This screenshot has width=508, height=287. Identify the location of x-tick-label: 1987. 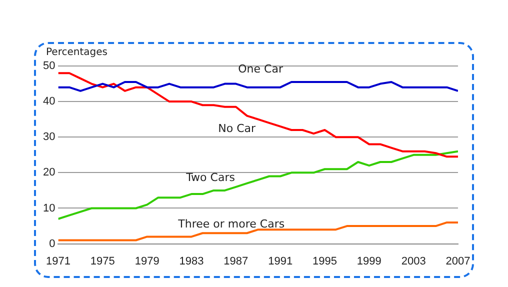
(236, 261).